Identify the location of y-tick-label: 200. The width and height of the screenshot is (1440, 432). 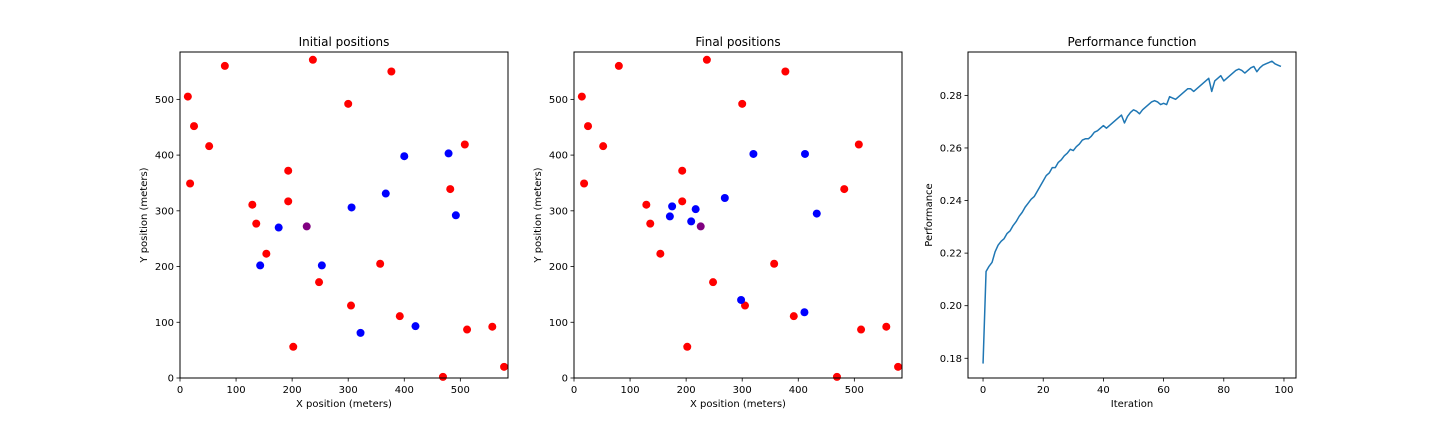
(558, 267).